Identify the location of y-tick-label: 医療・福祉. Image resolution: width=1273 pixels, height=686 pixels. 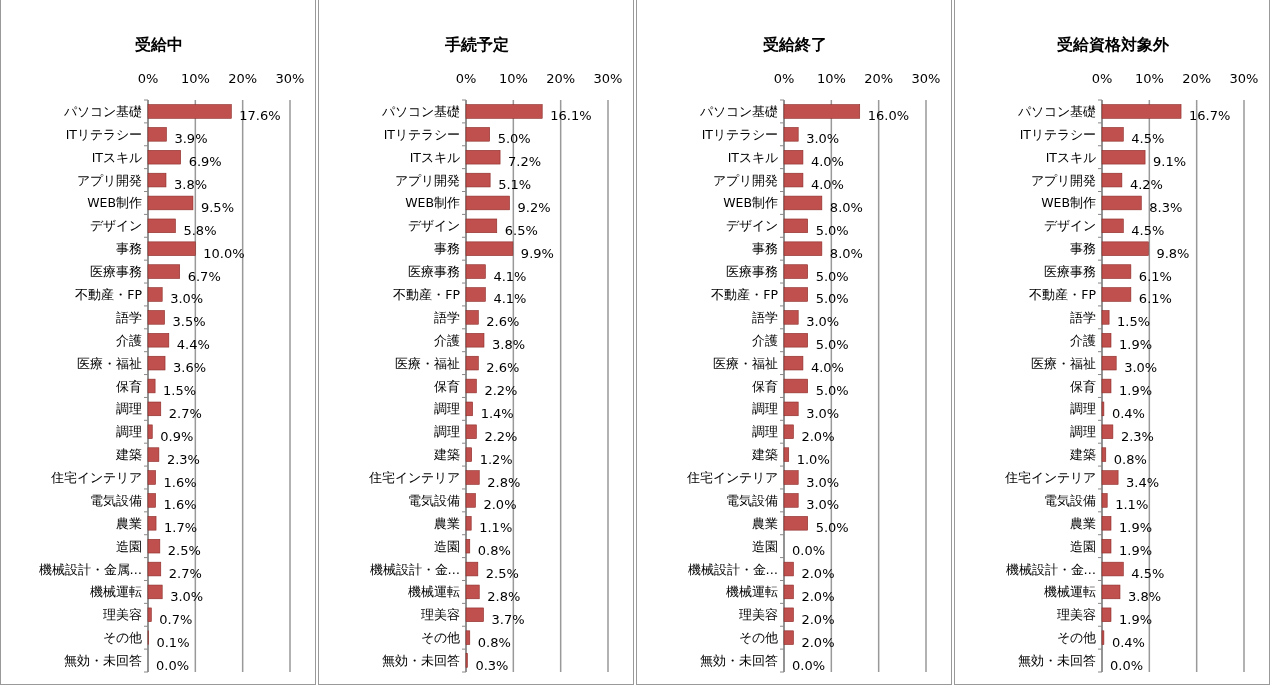
(427, 363).